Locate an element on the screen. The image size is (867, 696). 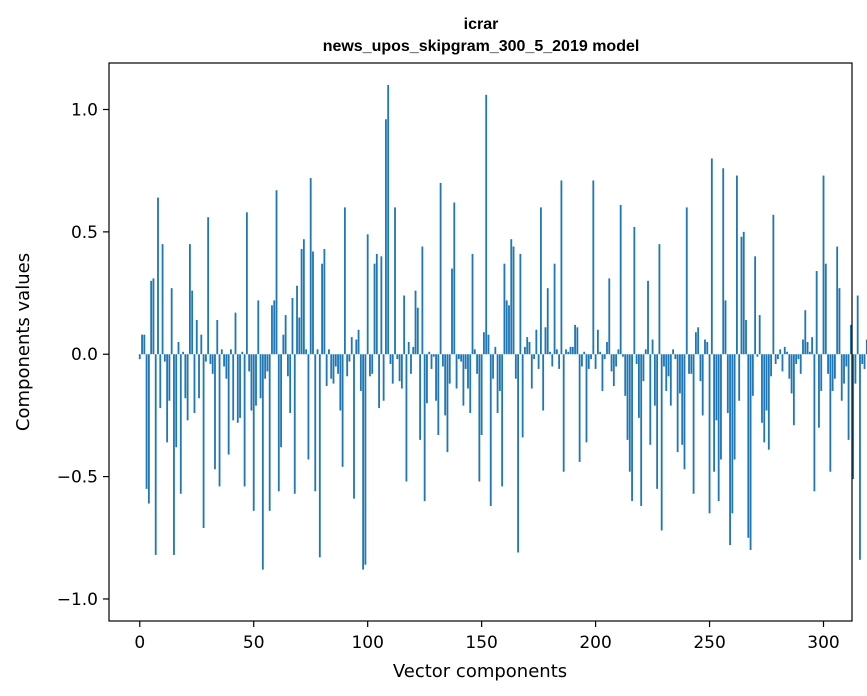
y-tick-label-0: −1.0 is located at coordinates (77, 600).